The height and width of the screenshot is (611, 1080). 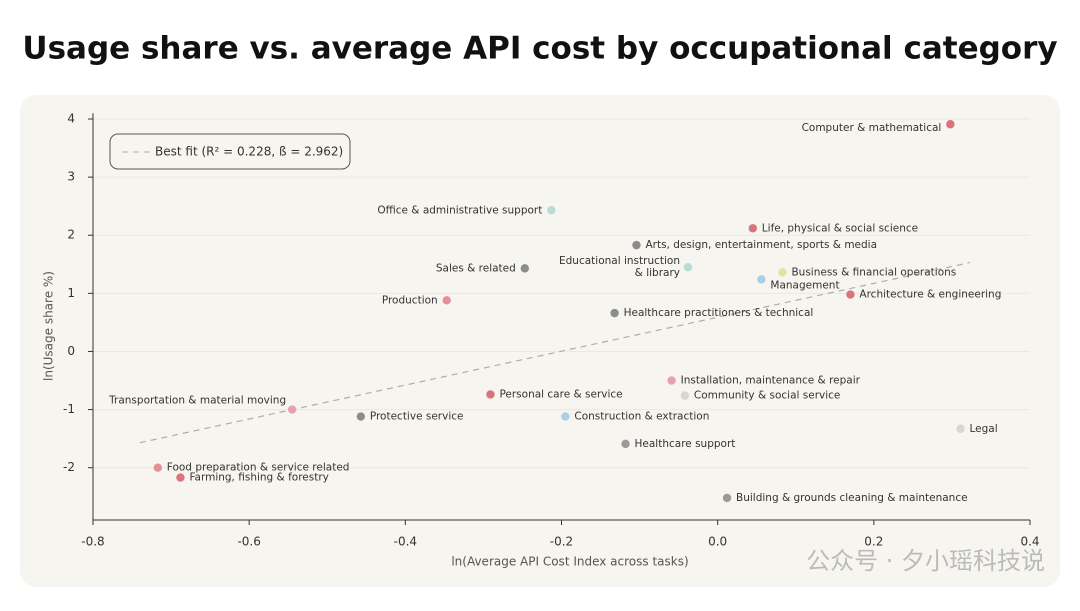 I want to click on x-tick-label: 0.4, so click(x=1029, y=542).